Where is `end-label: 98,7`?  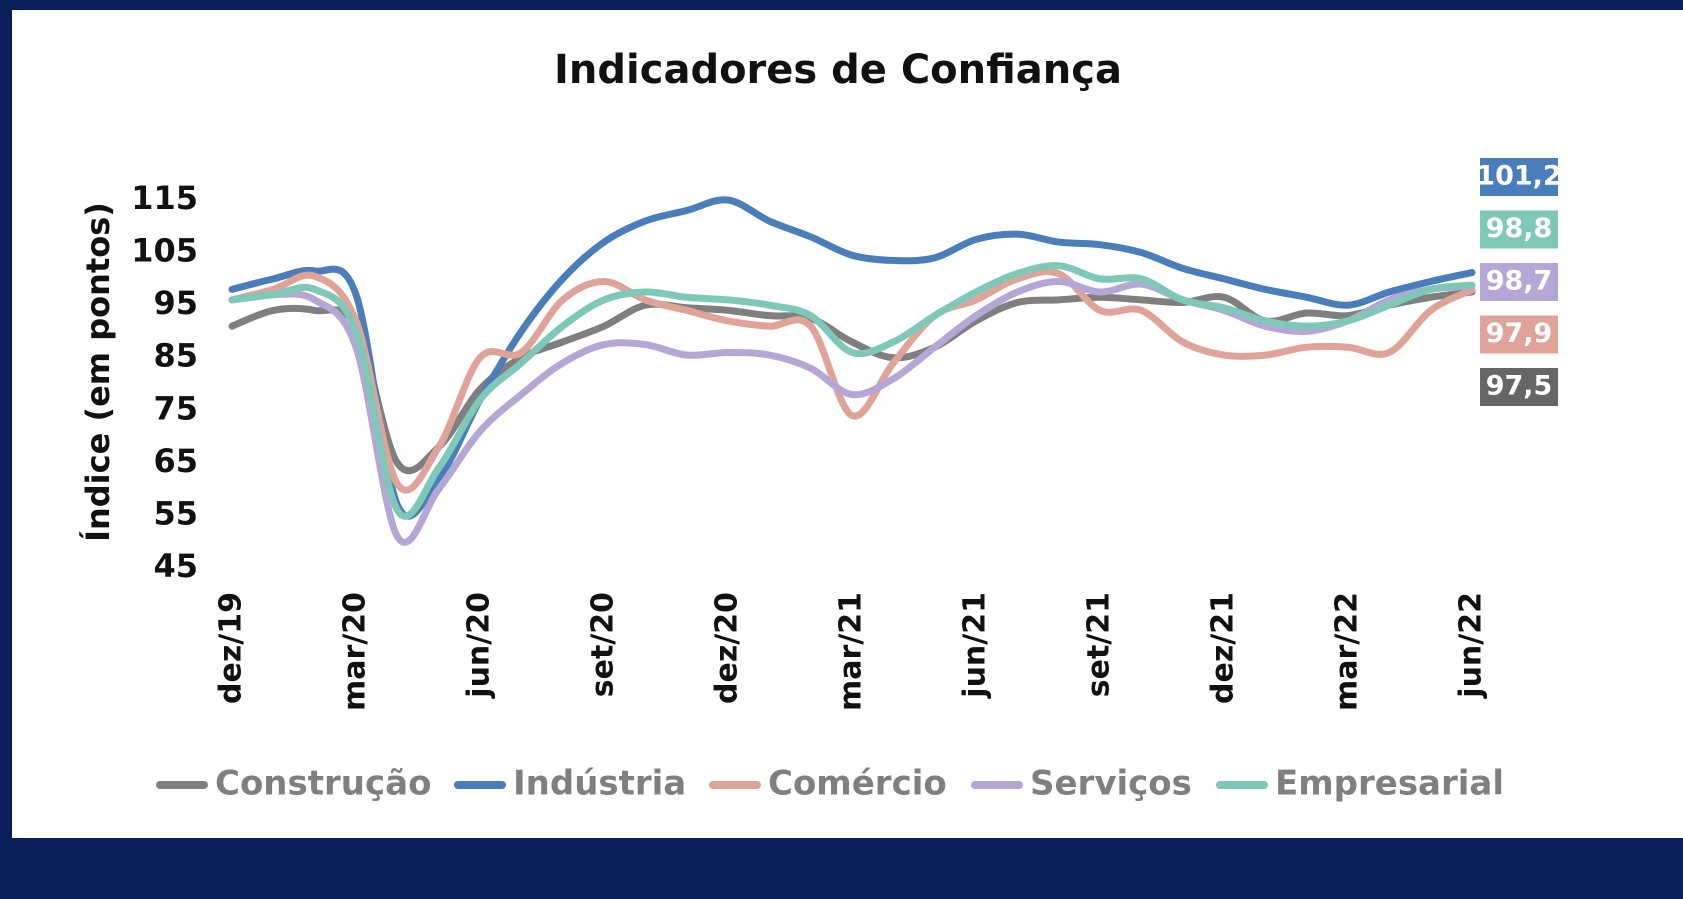
end-label: 98,7 is located at coordinates (1519, 281).